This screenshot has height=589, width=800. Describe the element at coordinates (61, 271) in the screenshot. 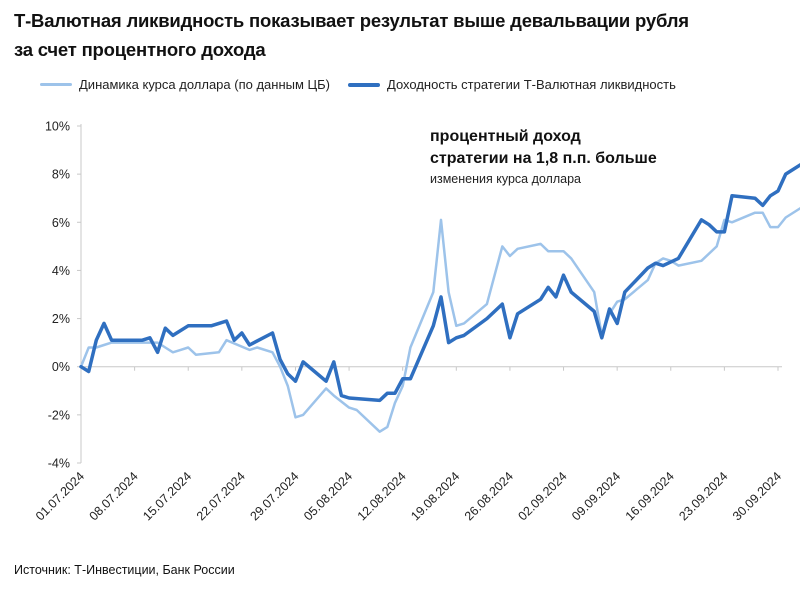

I see `y-tick-label: 4%` at that location.